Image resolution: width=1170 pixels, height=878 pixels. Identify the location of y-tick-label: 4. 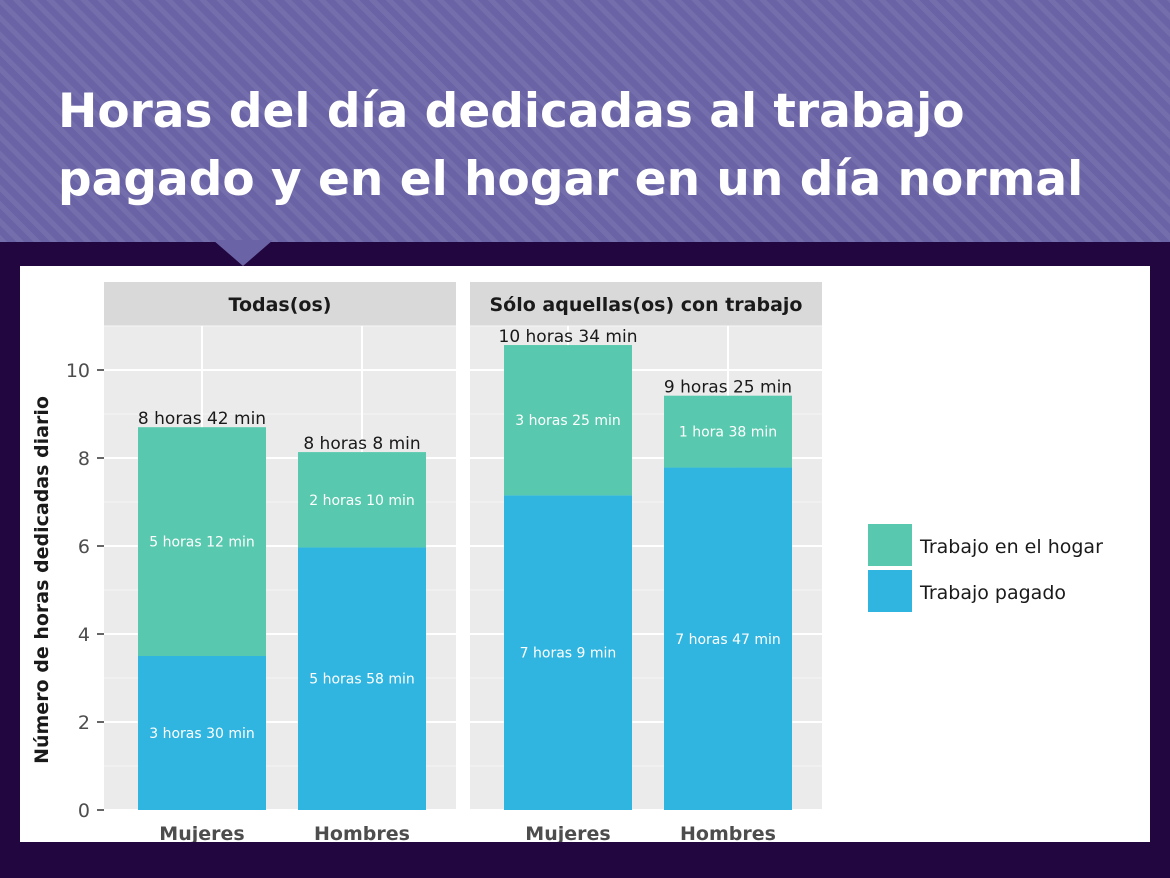
(84, 635).